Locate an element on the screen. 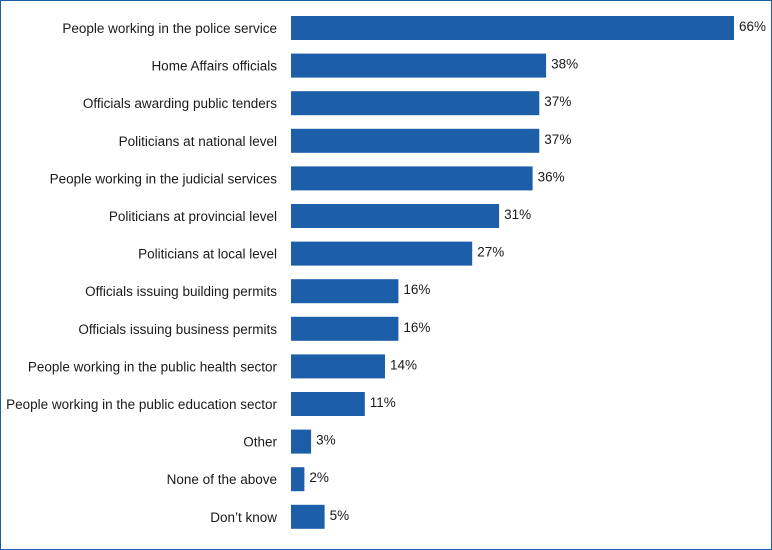 The image size is (772, 550). value-label-7: 16% is located at coordinates (416, 289).